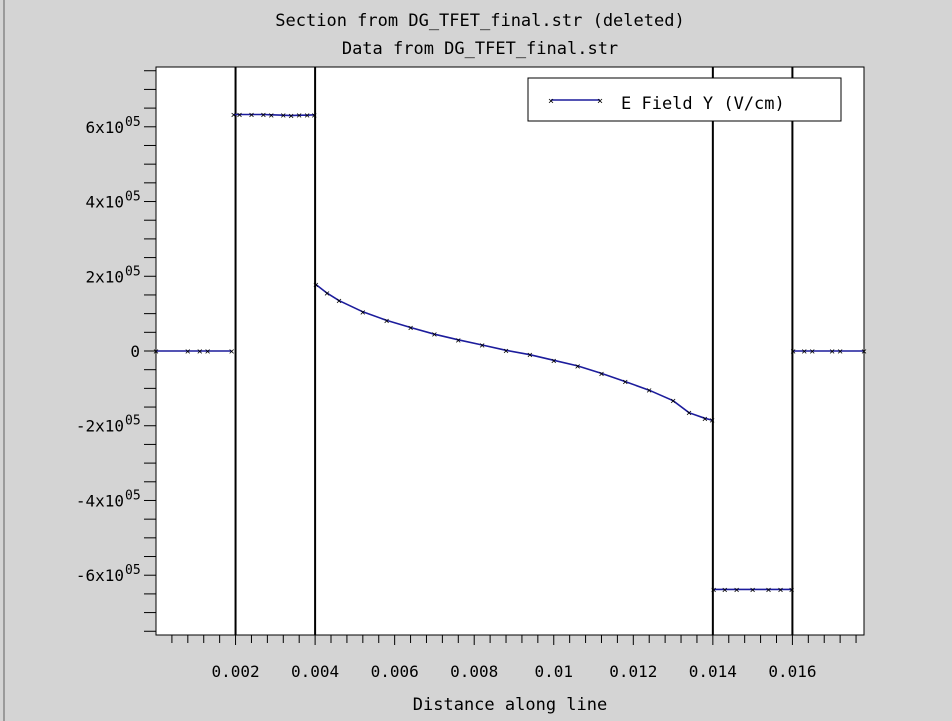 This screenshot has width=952, height=721. I want to click on chart-title: Section from DG_TFET_final.str (deleted), so click(479, 21).